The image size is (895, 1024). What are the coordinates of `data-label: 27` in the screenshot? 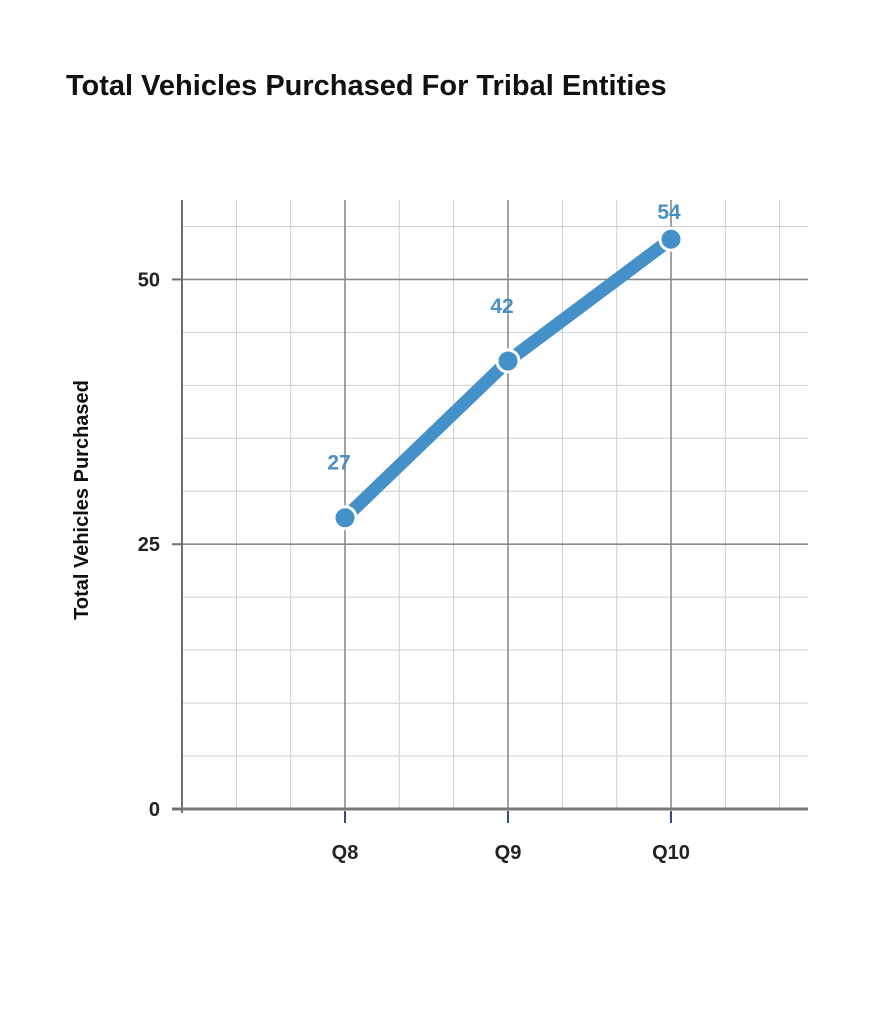 It's located at (338, 463).